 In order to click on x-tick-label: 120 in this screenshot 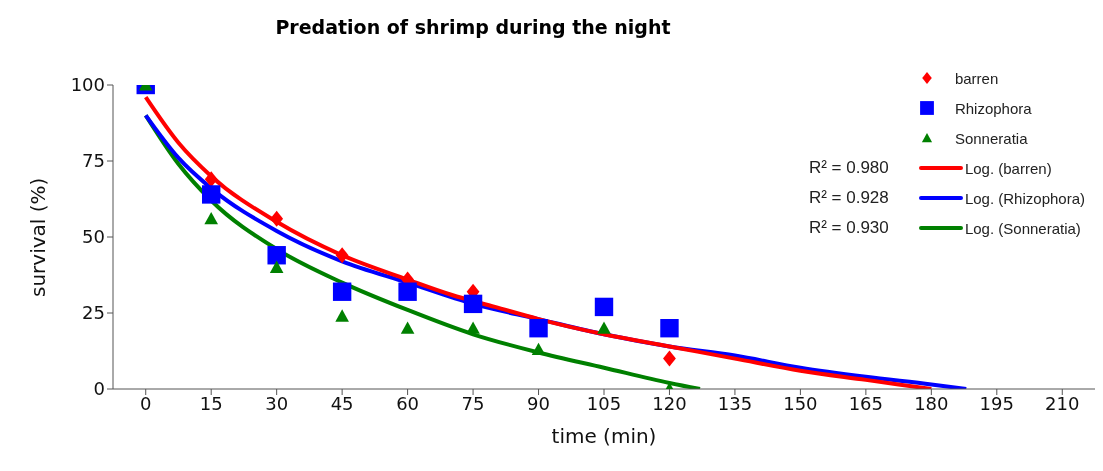, I will do `click(669, 403)`.